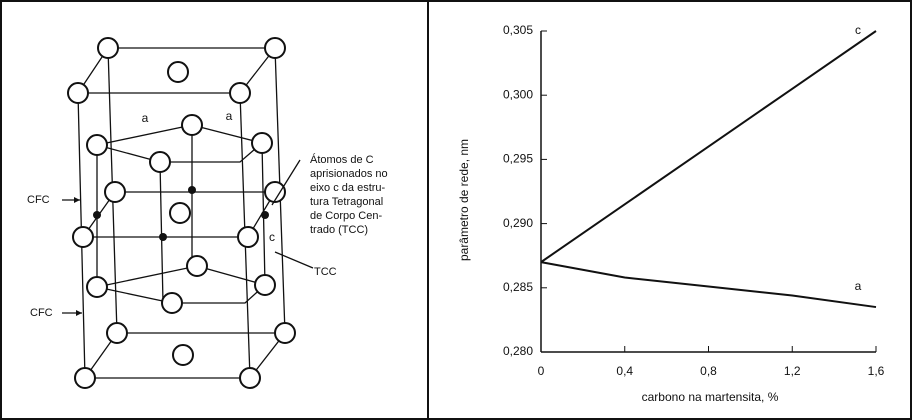 This screenshot has height=420, width=912. What do you see at coordinates (858, 286) in the screenshot?
I see `series-label: a` at bounding box center [858, 286].